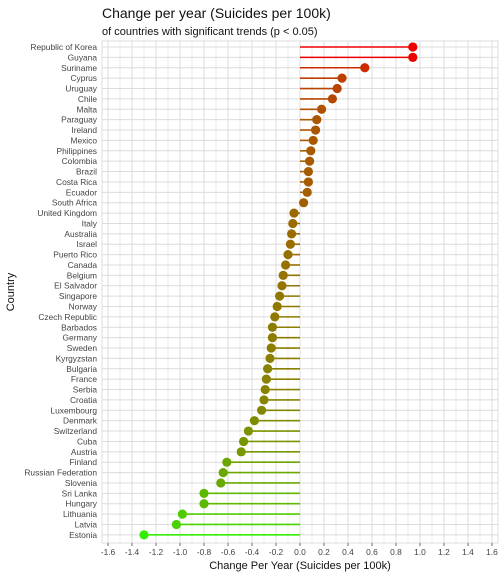 The width and height of the screenshot is (504, 576). I want to click on category-label: Slovenia, so click(81, 483).